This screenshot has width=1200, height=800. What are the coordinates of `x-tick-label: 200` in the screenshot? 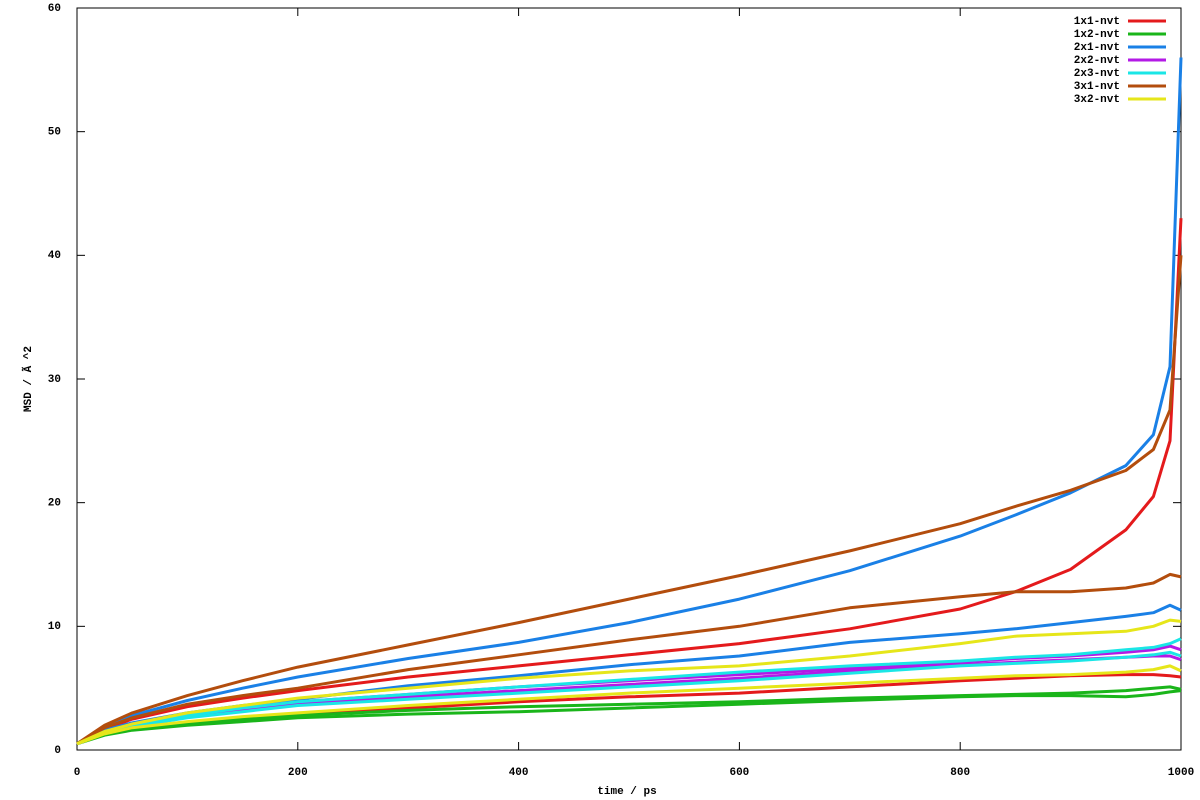 It's located at (298, 773).